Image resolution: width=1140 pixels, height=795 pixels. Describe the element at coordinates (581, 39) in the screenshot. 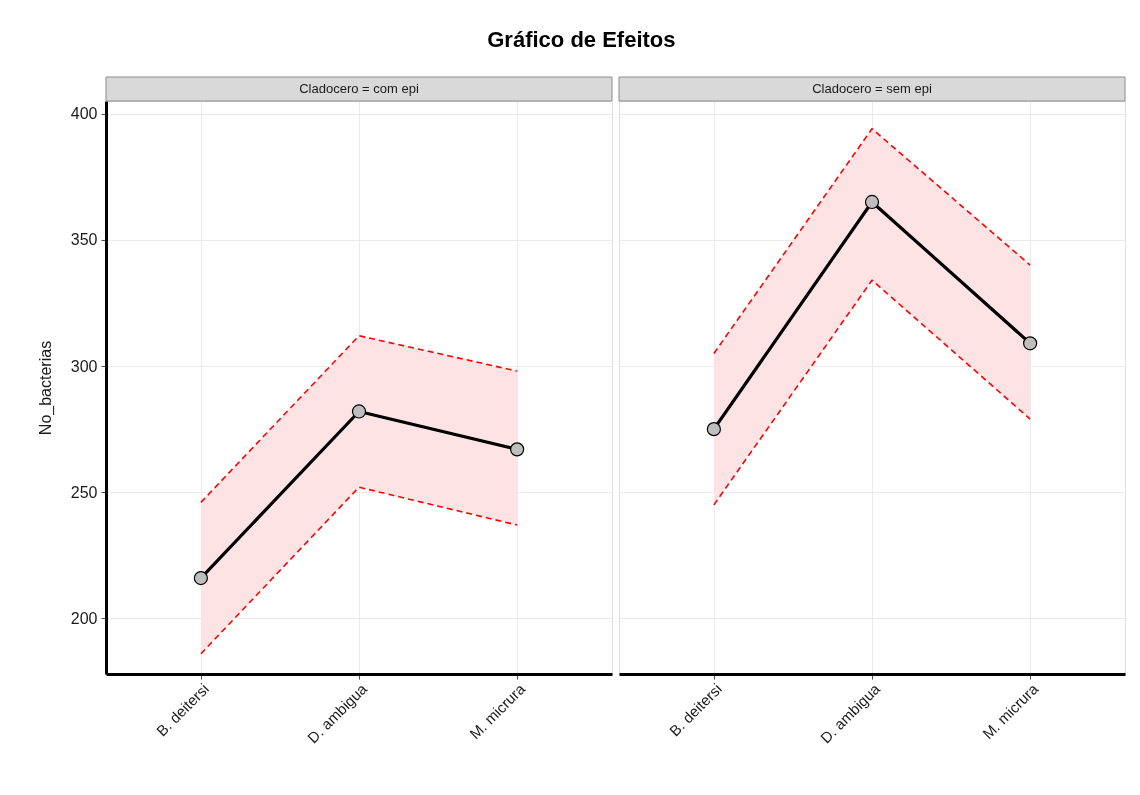

I see `chart-title: Gráfico de Efeitos` at that location.